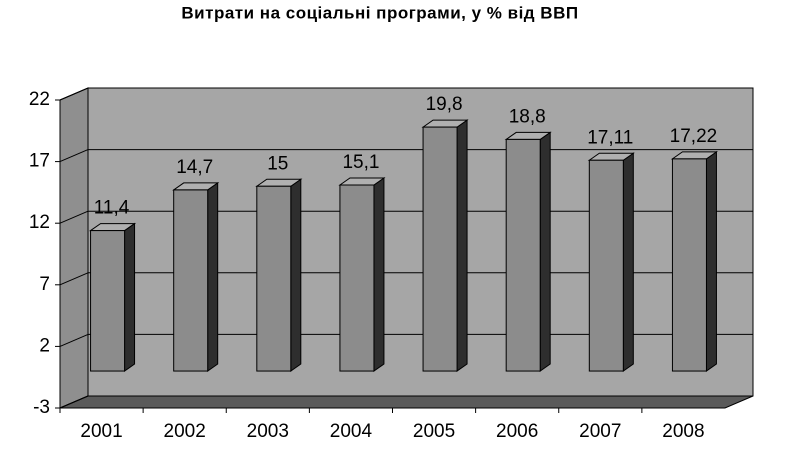 The image size is (800, 450). What do you see at coordinates (694, 136) in the screenshot?
I see `data-label: 17,22` at bounding box center [694, 136].